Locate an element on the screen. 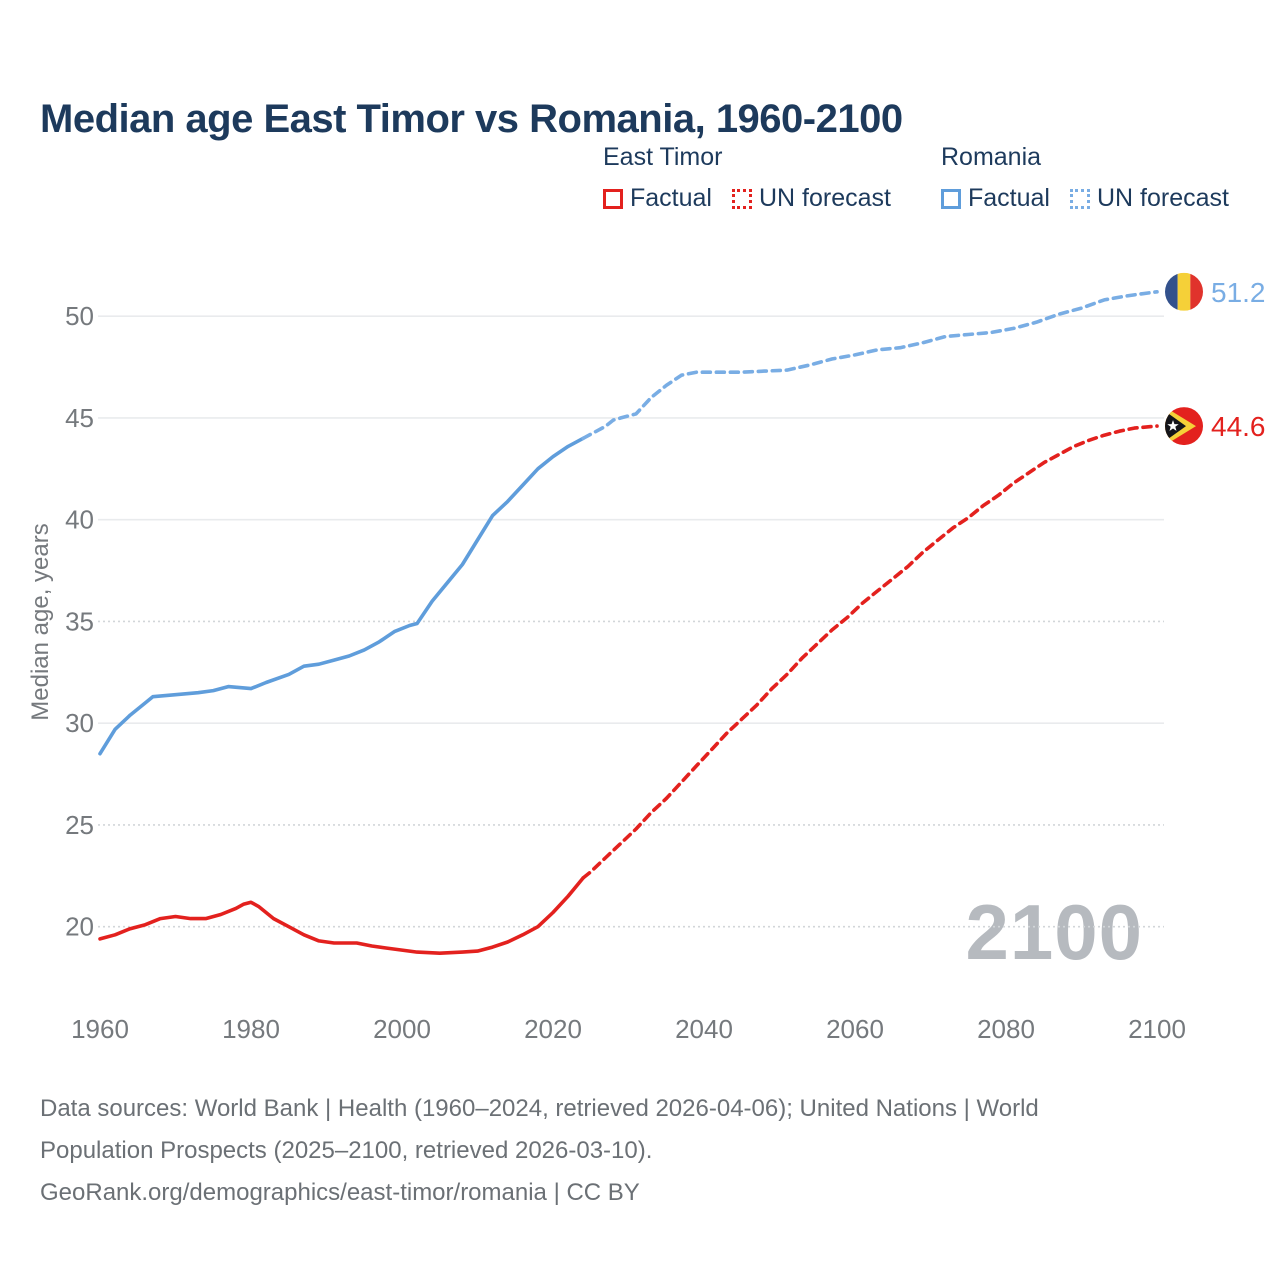  x-tick-label-1960: 1960 is located at coordinates (100, 1029).